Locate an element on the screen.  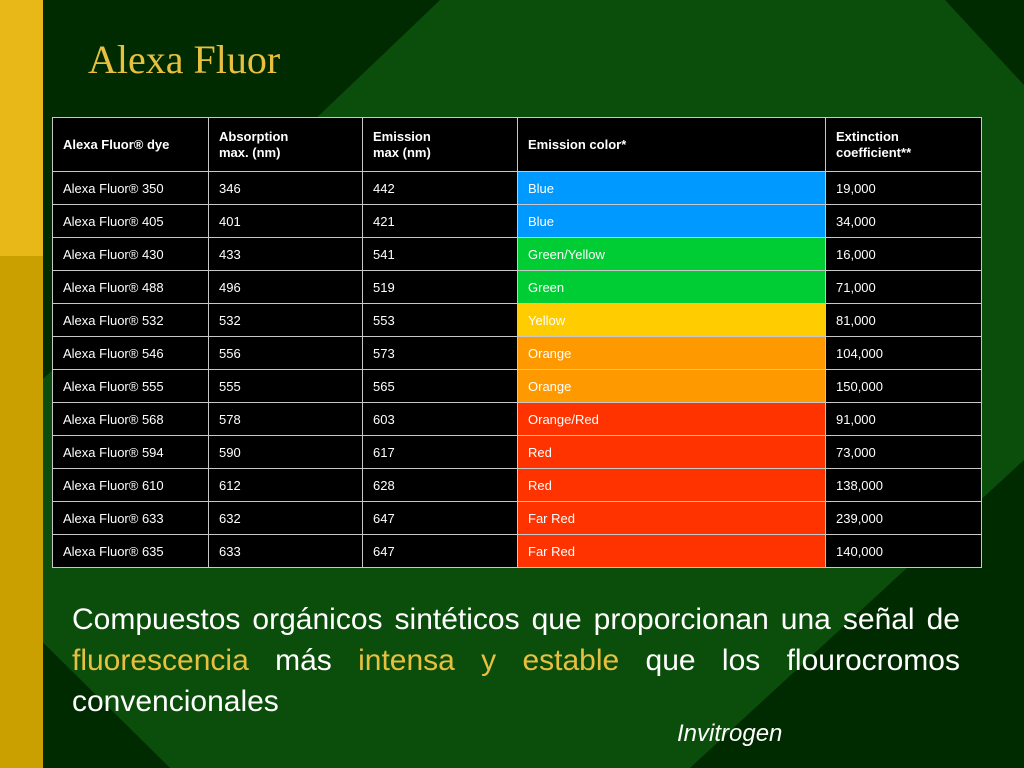
cell-extinction-coefficient: 34,000 is located at coordinates (903, 221).